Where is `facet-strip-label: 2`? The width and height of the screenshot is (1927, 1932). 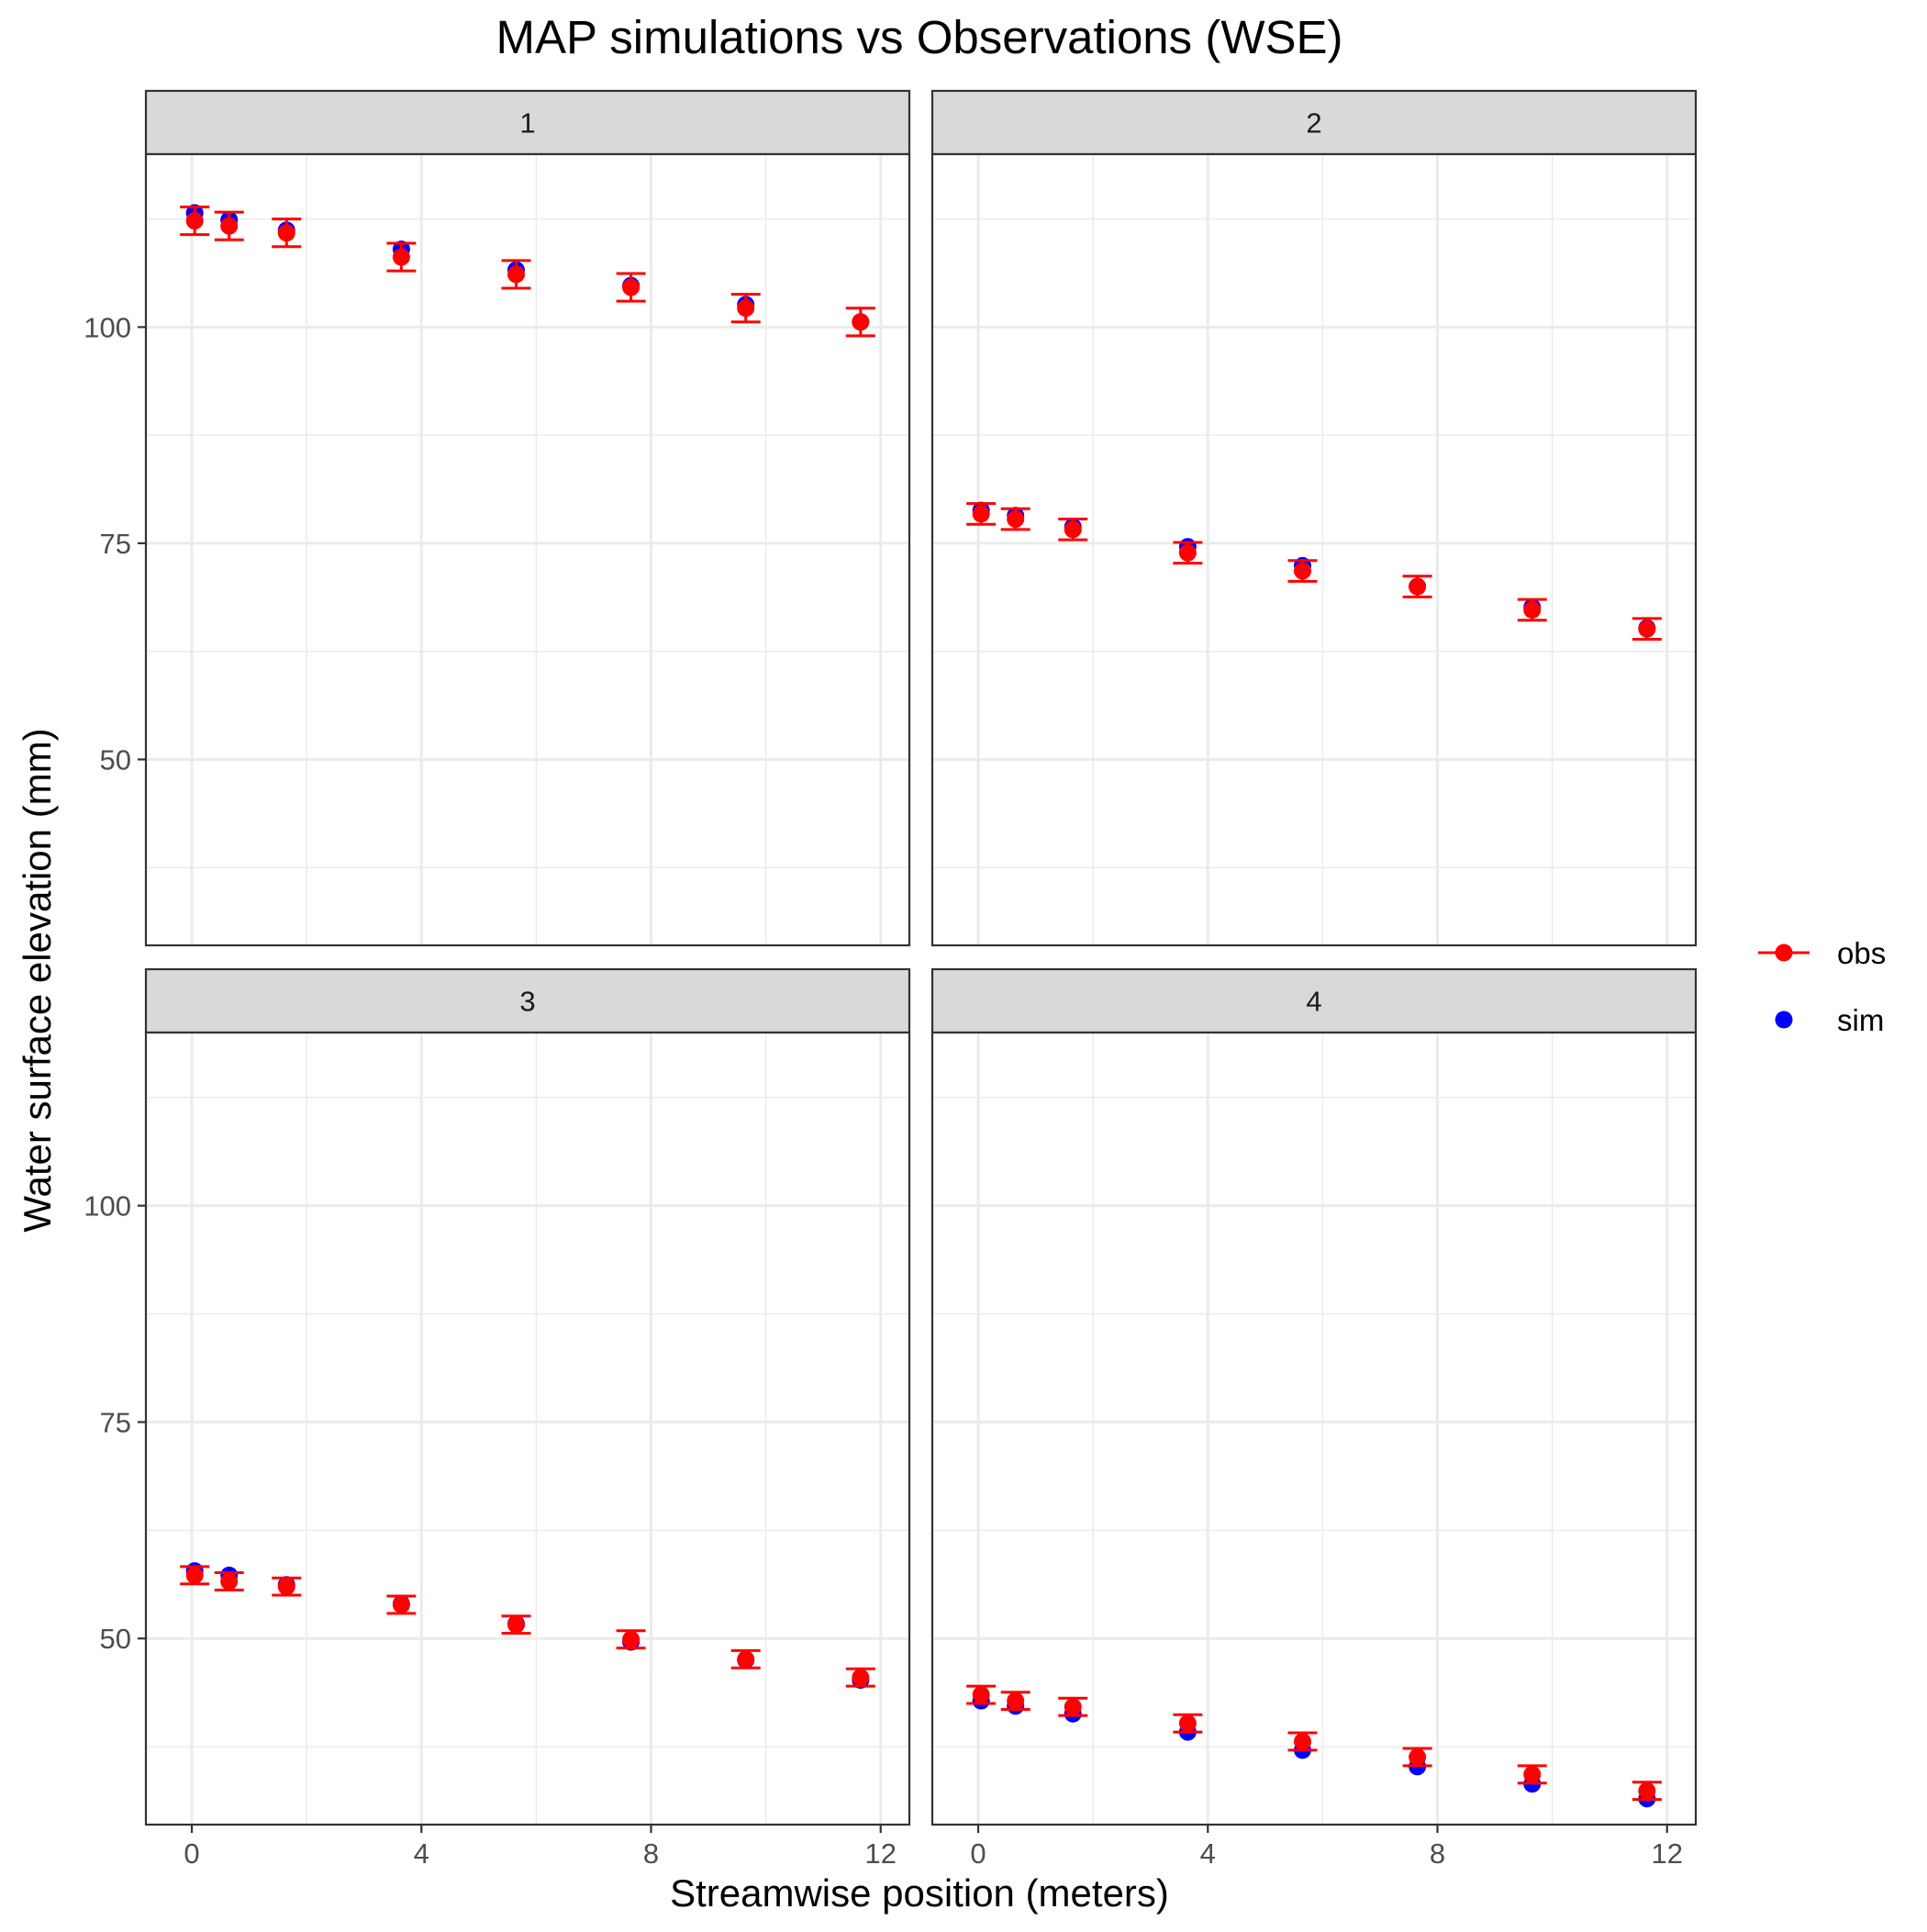
facet-strip-label: 2 is located at coordinates (1313, 124).